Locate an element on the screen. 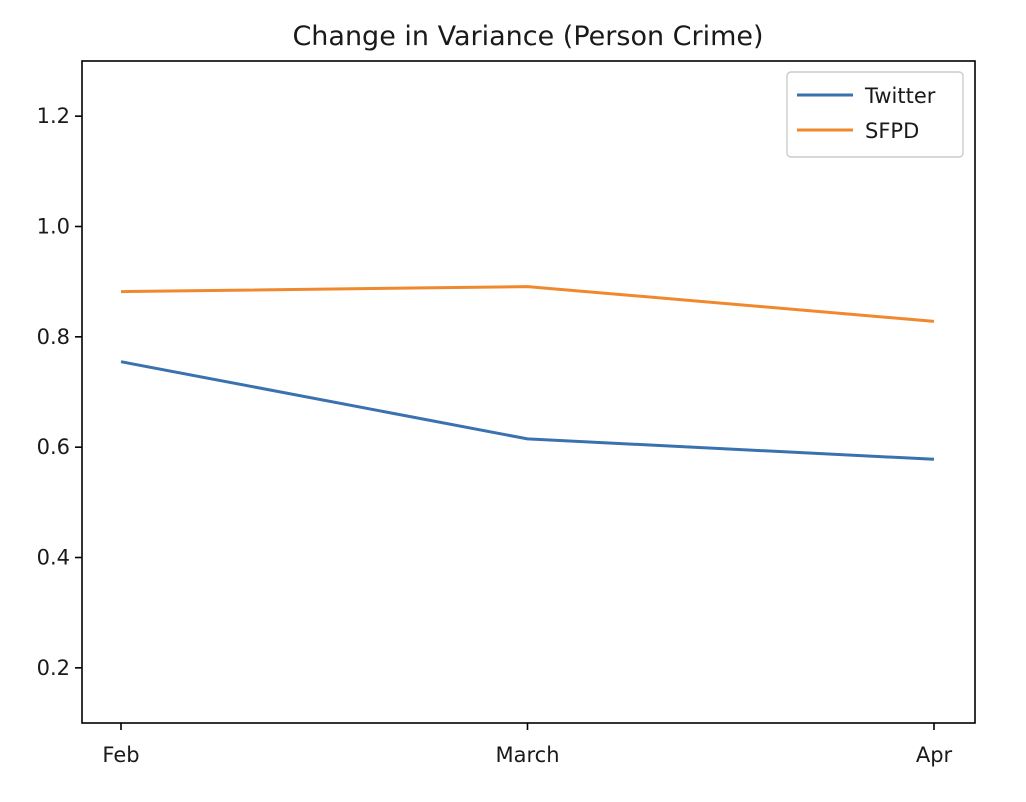  legend: Twitter SFPD is located at coordinates (875, 114).